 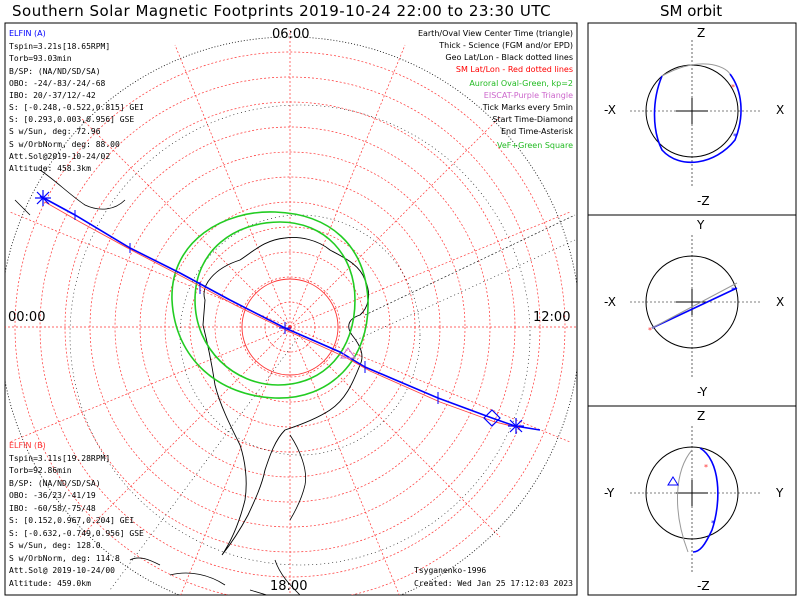 I want to click on view-center-line, so click(x=470, y=265).